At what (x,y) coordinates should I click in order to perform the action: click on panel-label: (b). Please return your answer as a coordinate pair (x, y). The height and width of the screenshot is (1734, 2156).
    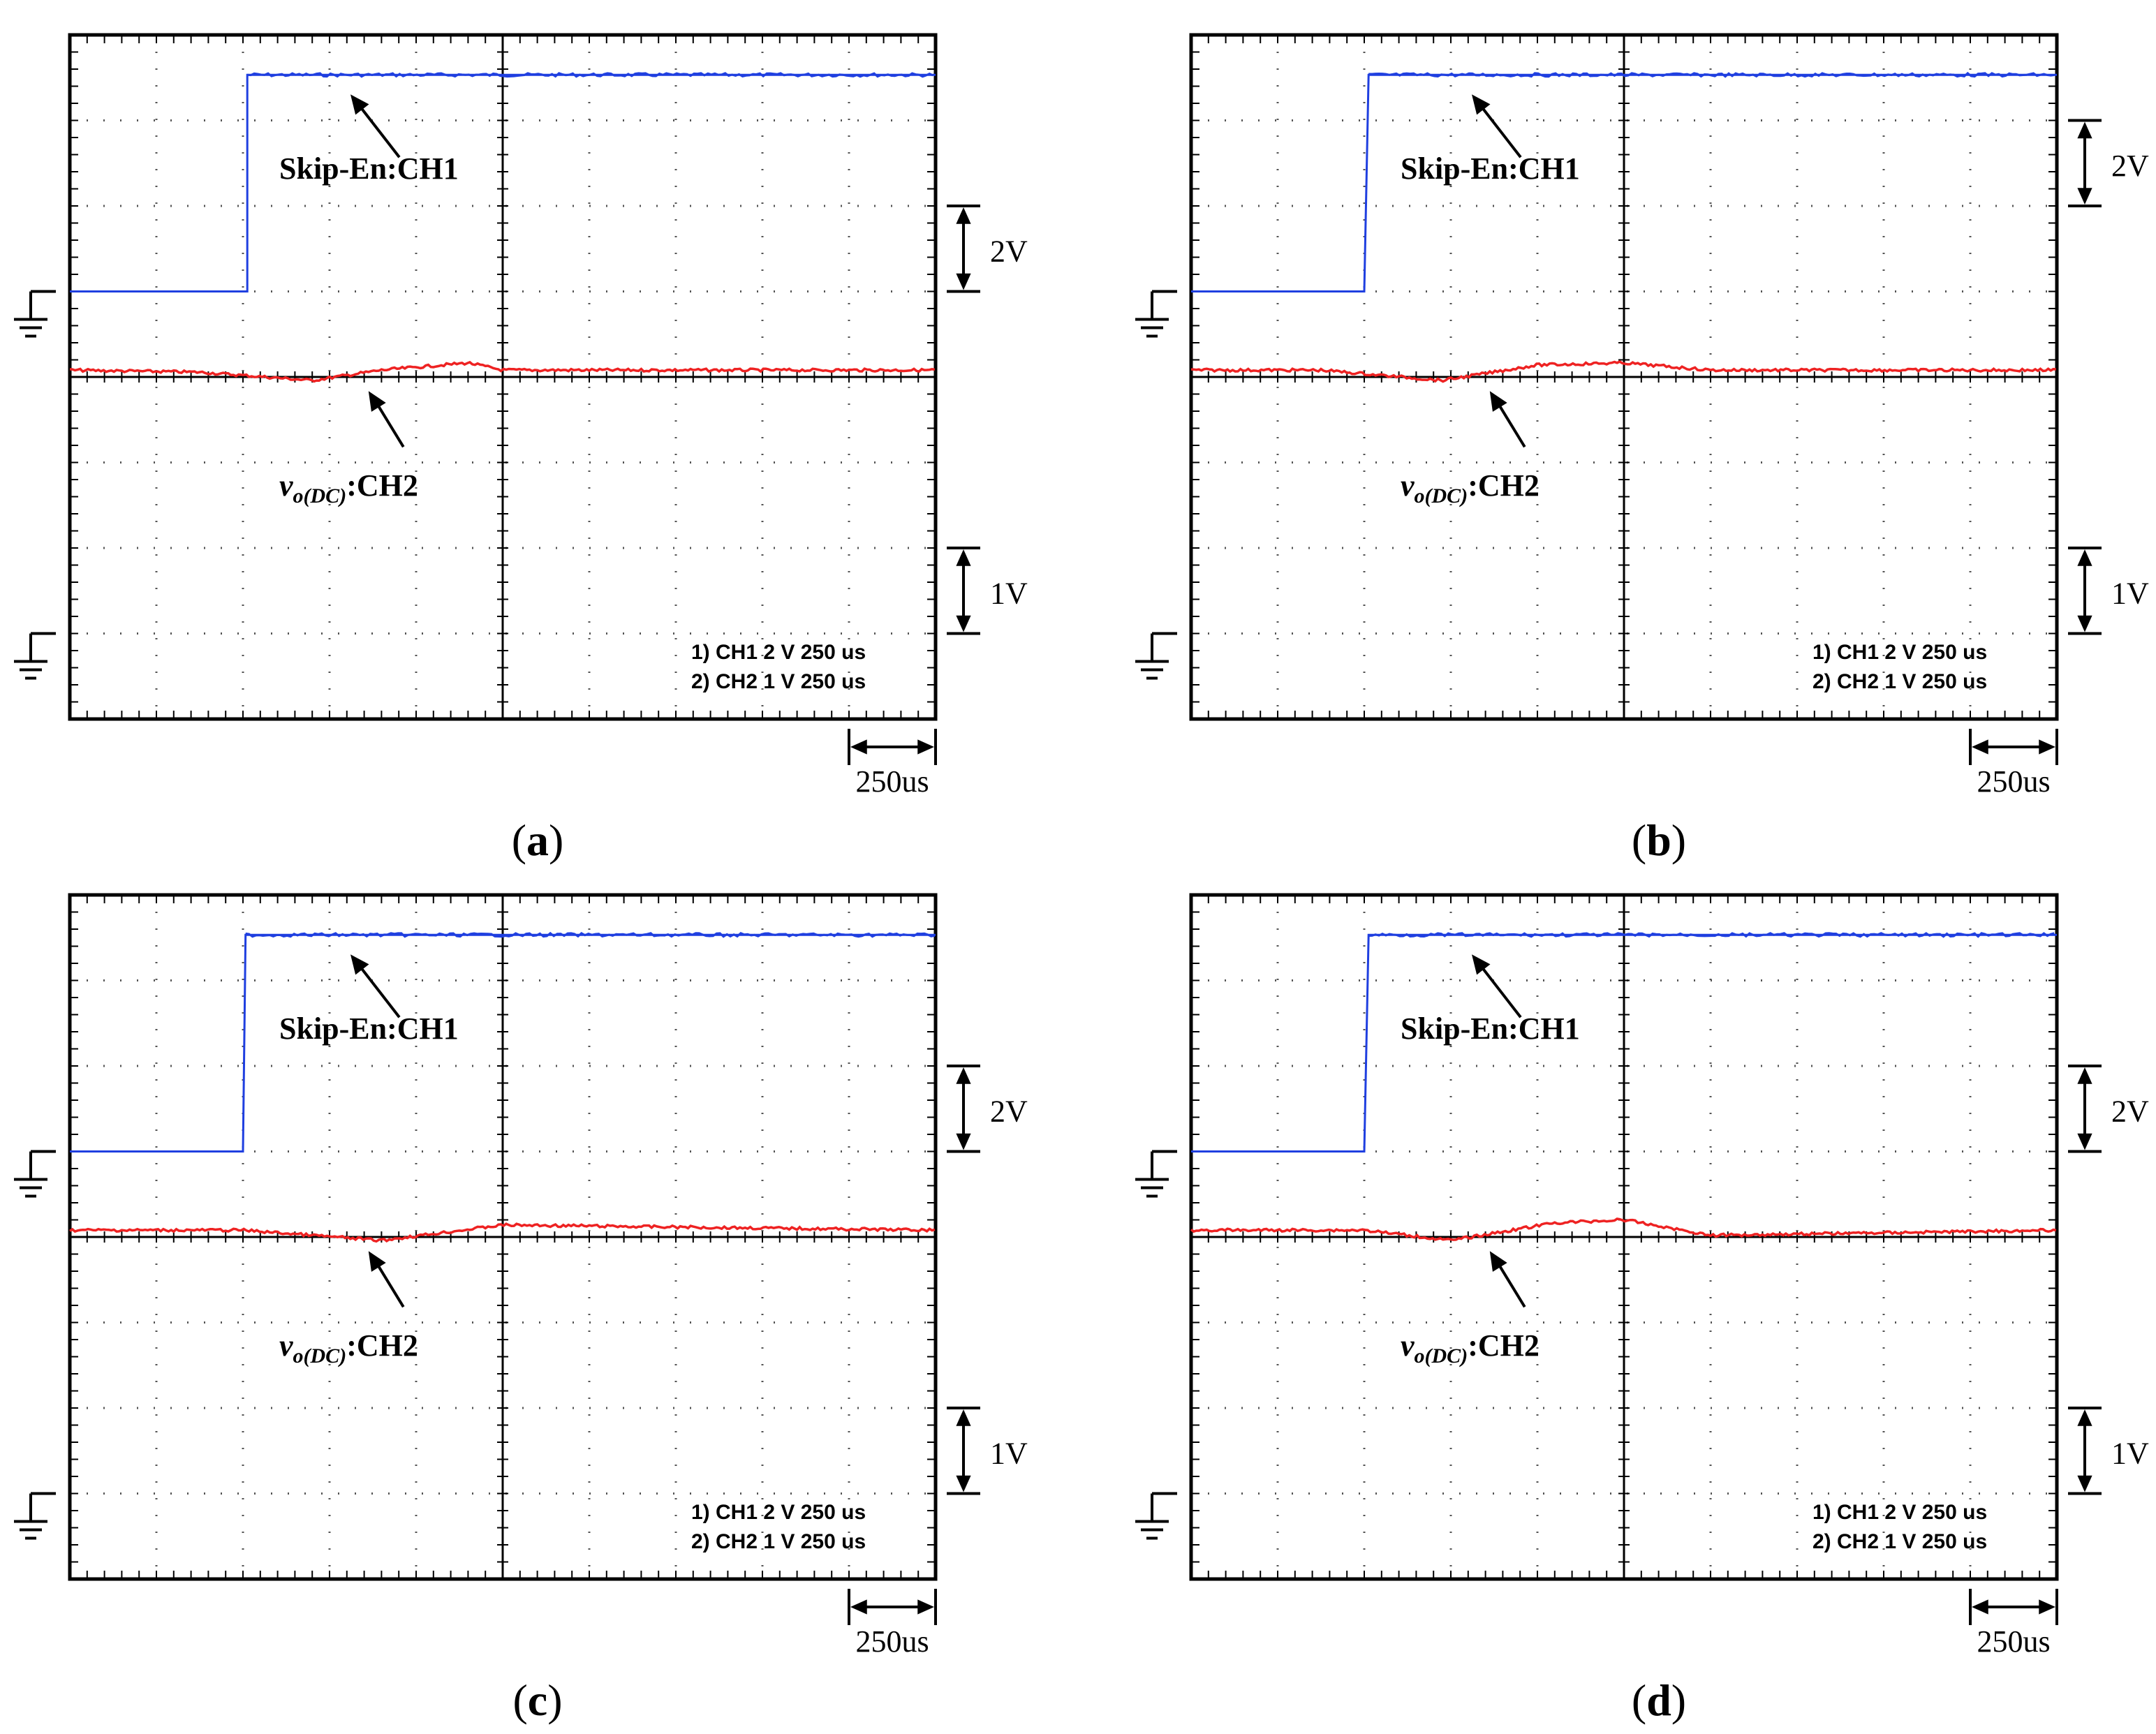
    Looking at the image, I should click on (1659, 840).